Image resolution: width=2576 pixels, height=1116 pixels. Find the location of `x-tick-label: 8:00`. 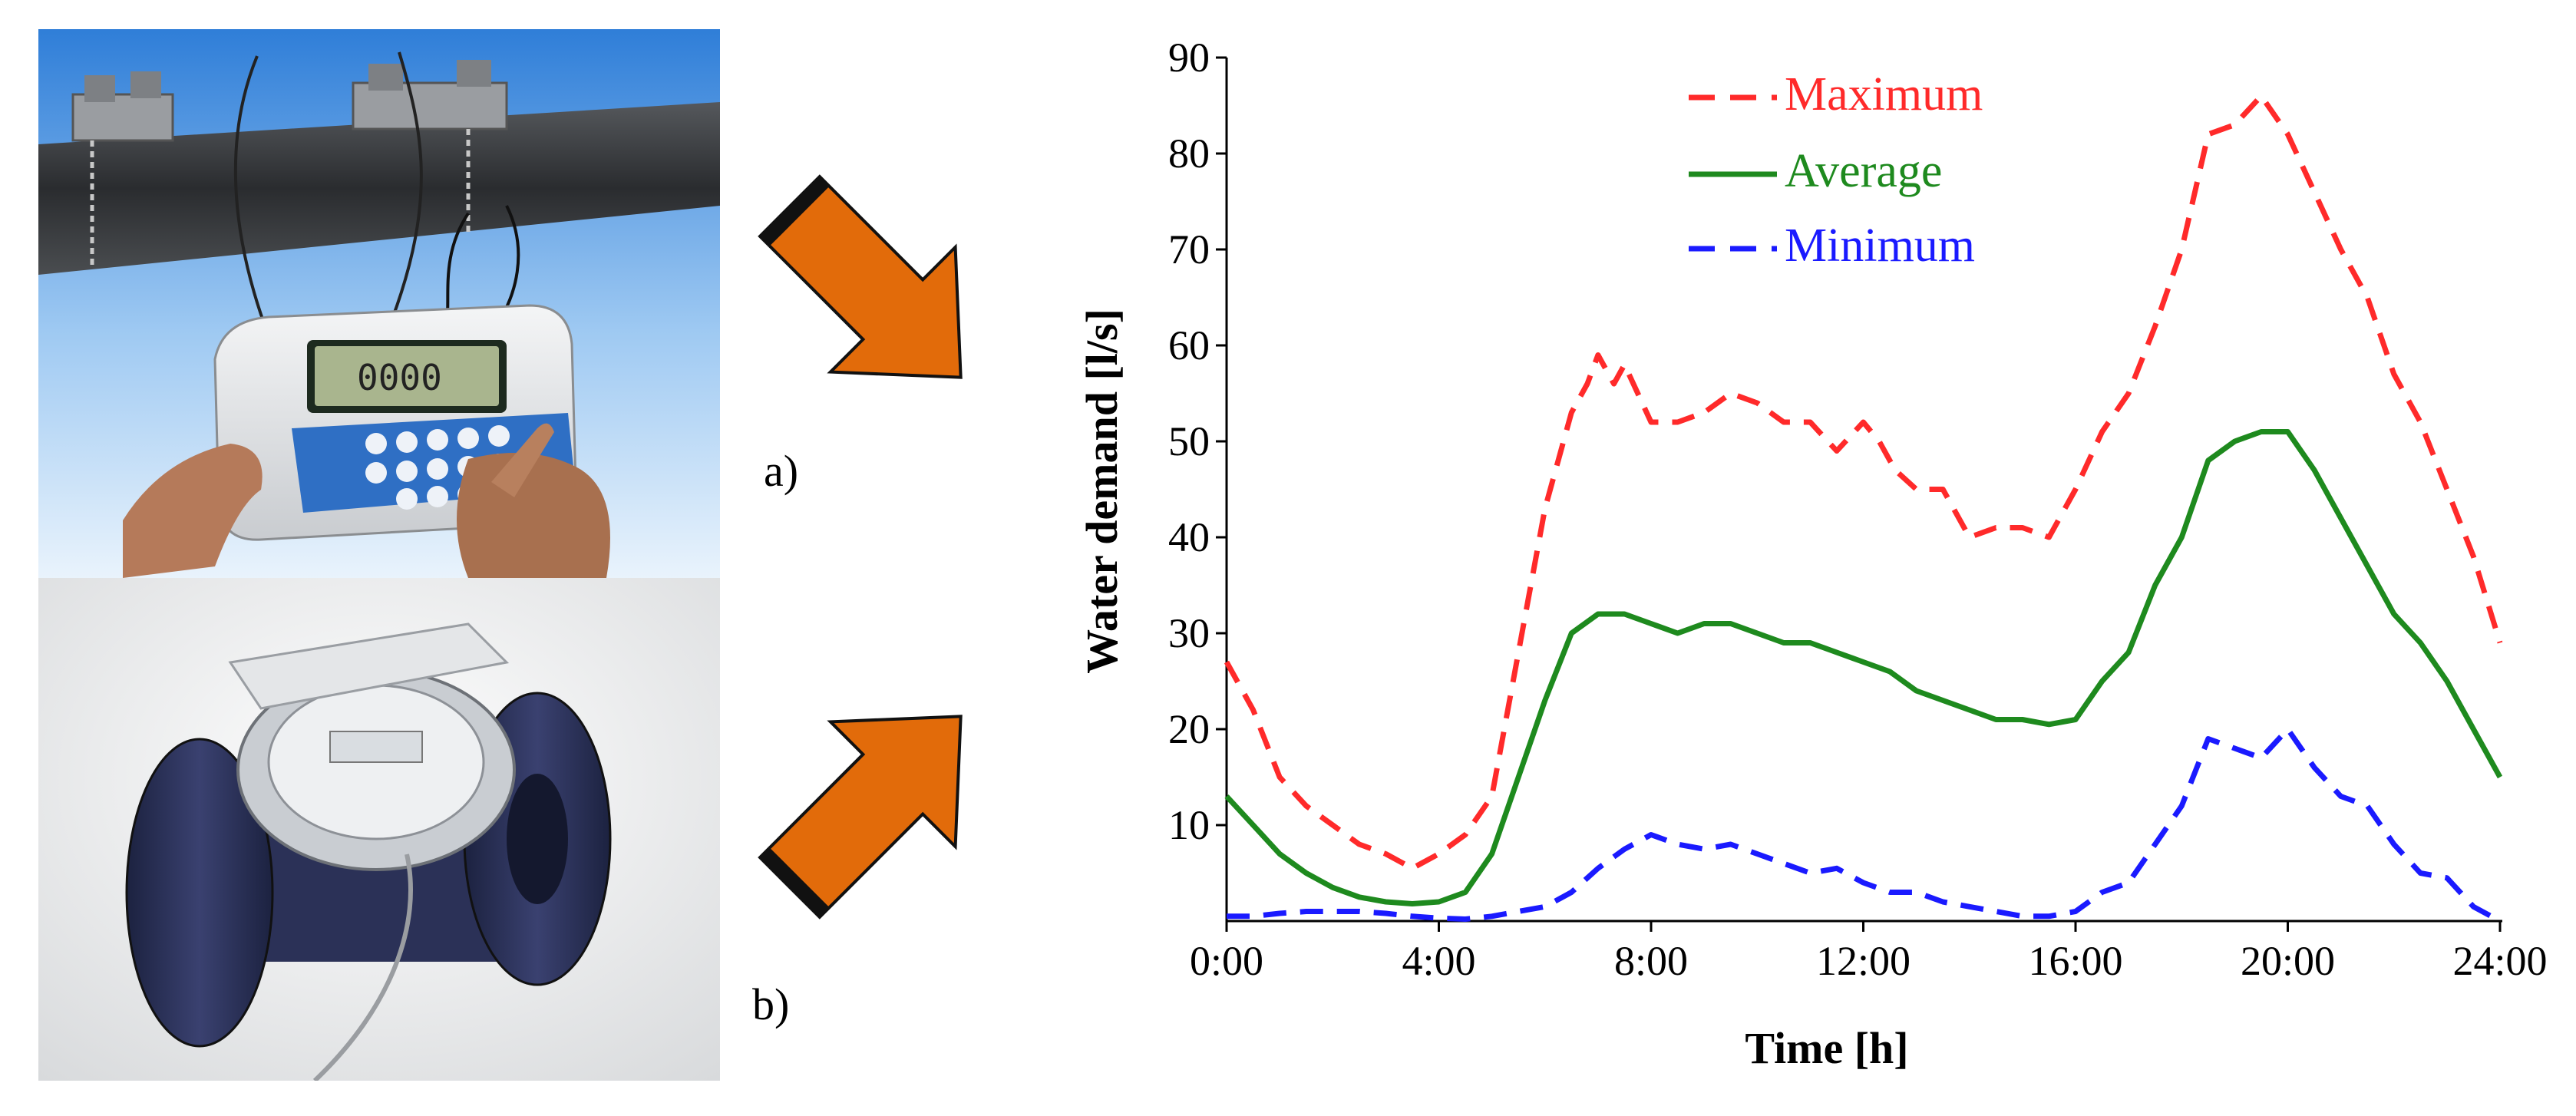

x-tick-label: 8:00 is located at coordinates (1651, 961).